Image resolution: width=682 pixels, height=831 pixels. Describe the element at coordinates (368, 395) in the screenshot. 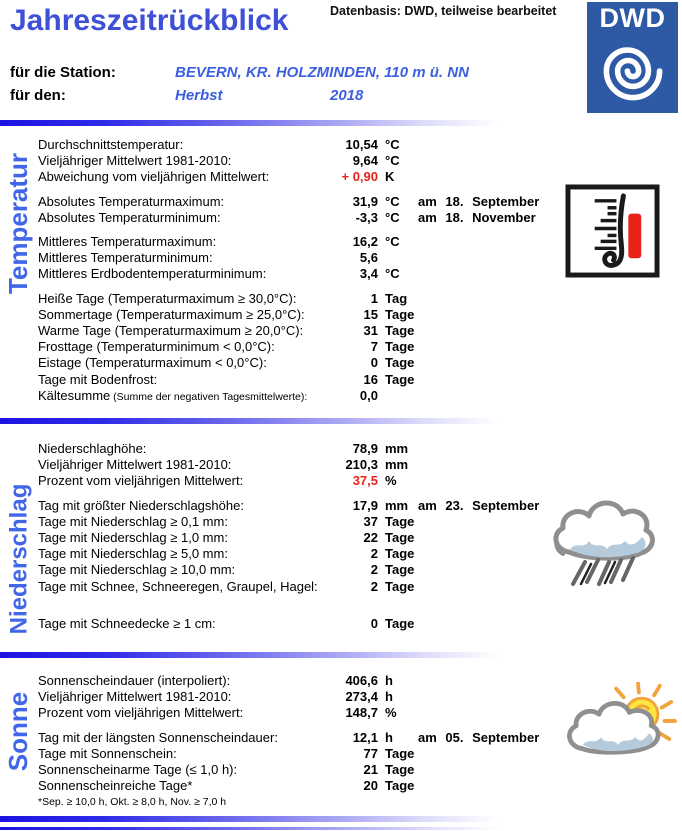

I see `row-value: 0,0` at that location.